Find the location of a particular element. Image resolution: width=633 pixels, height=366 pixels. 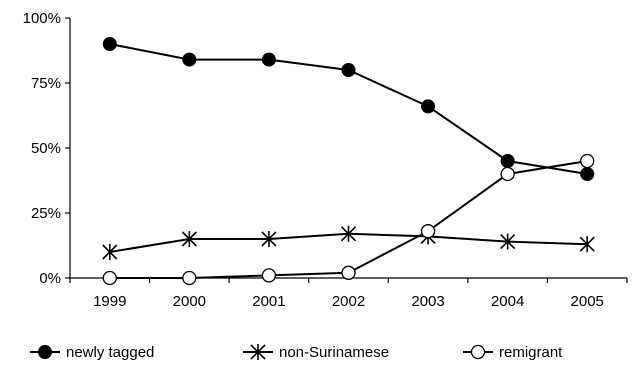

x-tick-label: 2000 is located at coordinates (189, 301).